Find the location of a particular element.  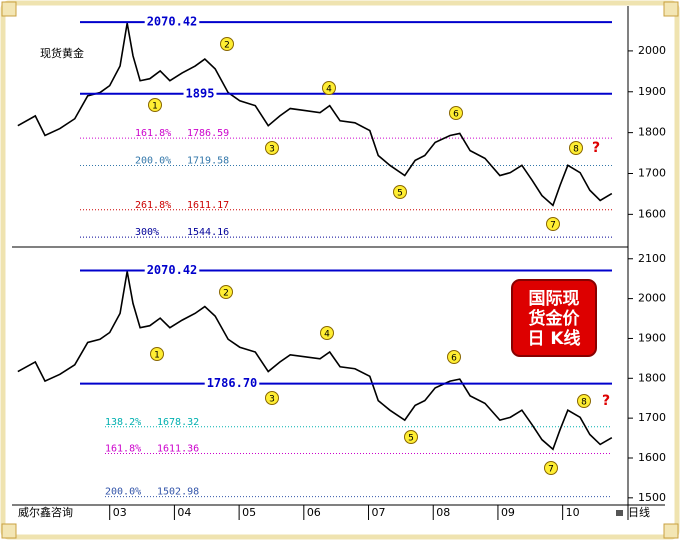

fib-value: 1611.17 is located at coordinates (208, 205).